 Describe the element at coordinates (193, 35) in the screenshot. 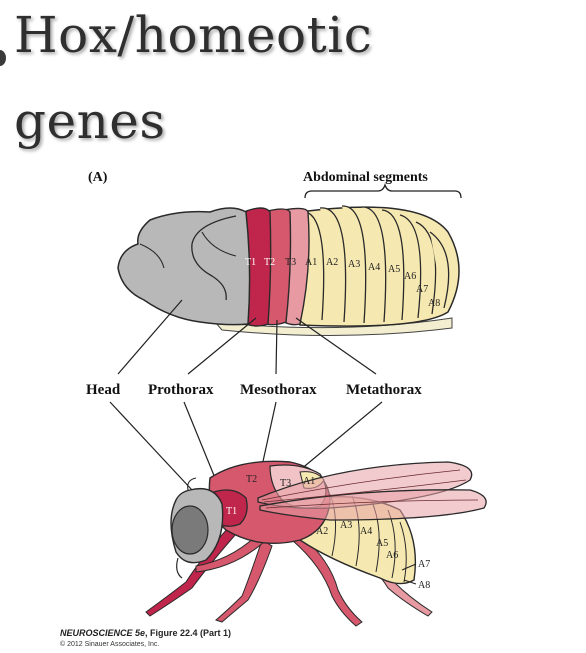

I see `slide-title-line-1: Hox/homeotic` at that location.